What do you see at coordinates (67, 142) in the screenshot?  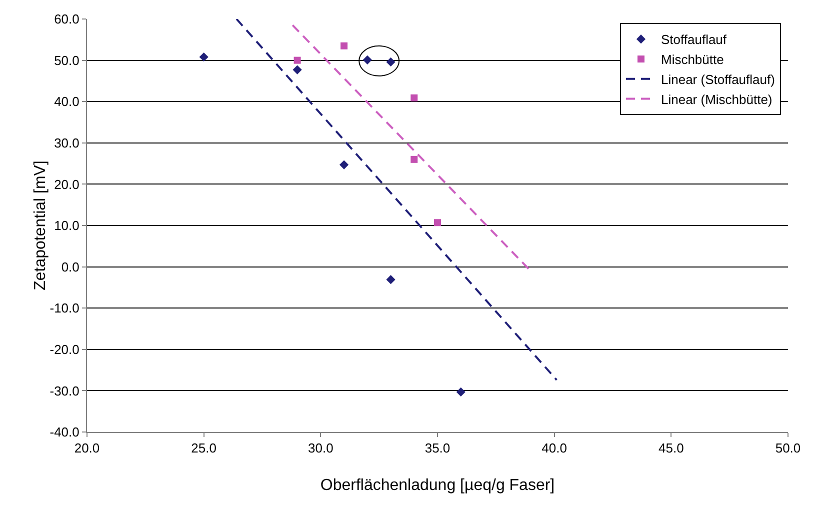 I see `y-tick-label: 30.0` at bounding box center [67, 142].